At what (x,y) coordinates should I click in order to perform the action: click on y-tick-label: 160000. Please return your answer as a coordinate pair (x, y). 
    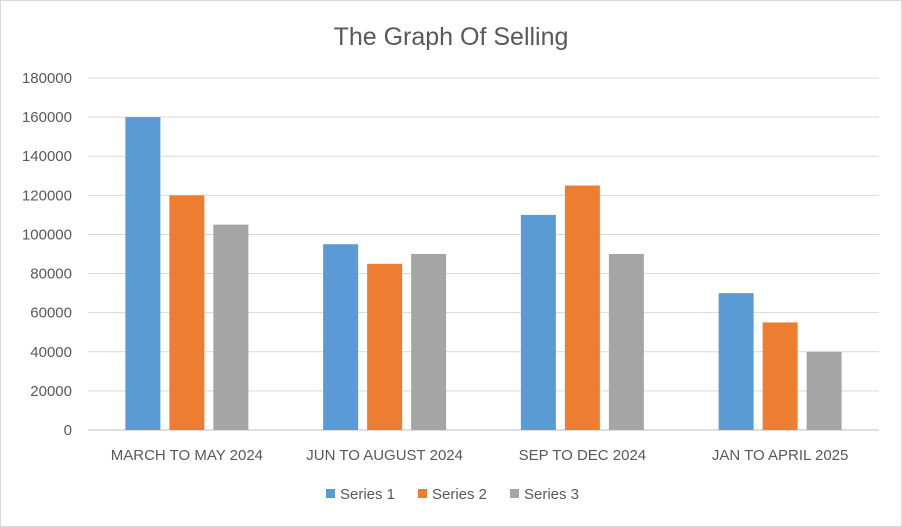
    Looking at the image, I should click on (47, 117).